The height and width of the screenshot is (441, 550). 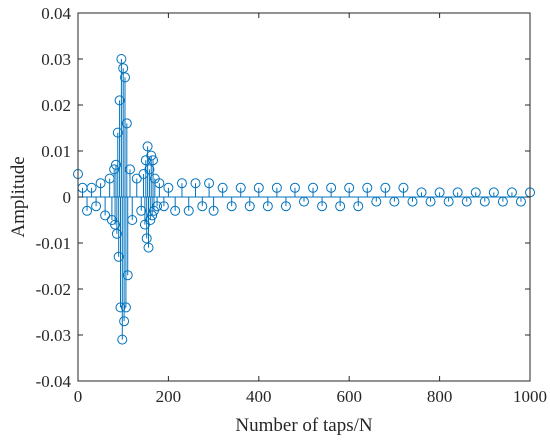 What do you see at coordinates (169, 396) in the screenshot?
I see `x-tick-label: 200` at bounding box center [169, 396].